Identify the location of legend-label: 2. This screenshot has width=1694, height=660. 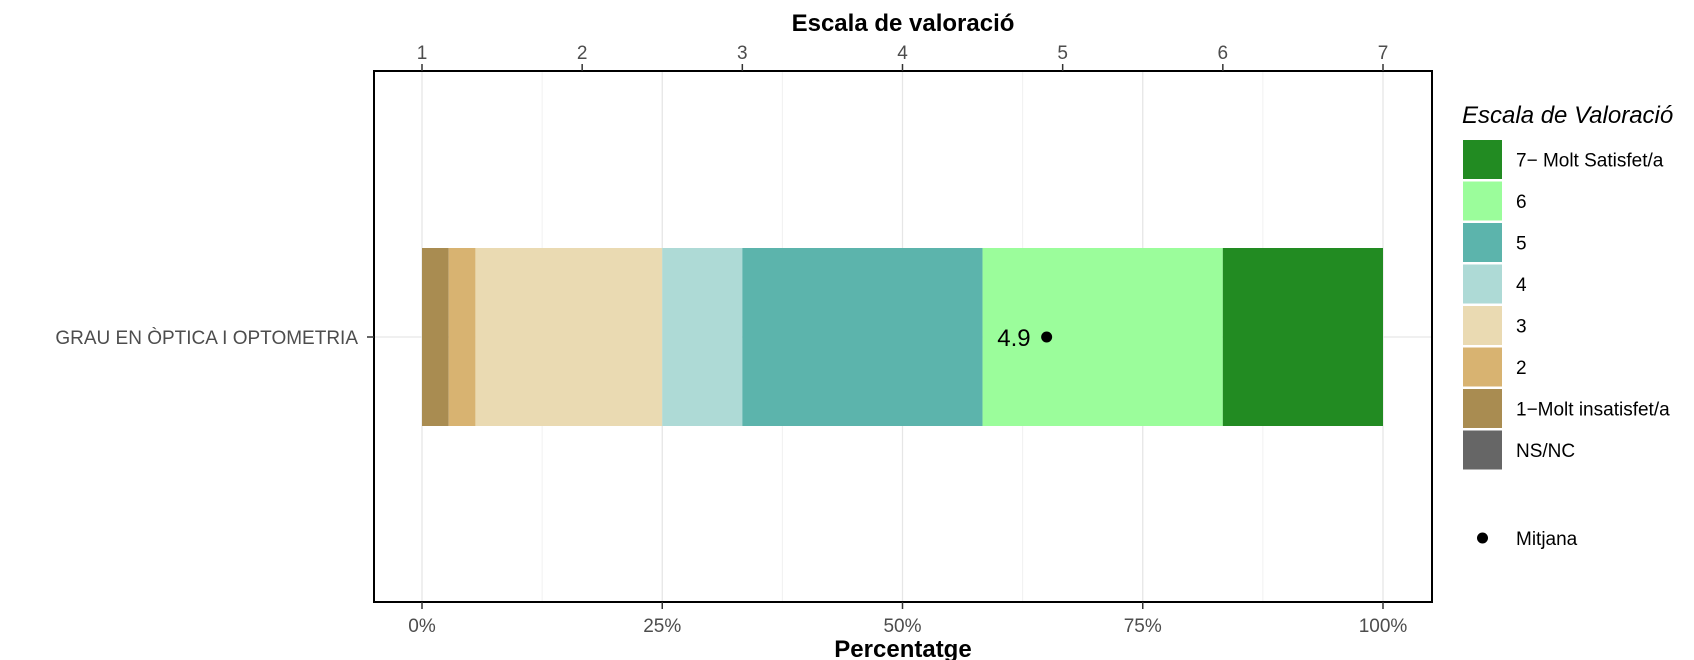
(1521, 368).